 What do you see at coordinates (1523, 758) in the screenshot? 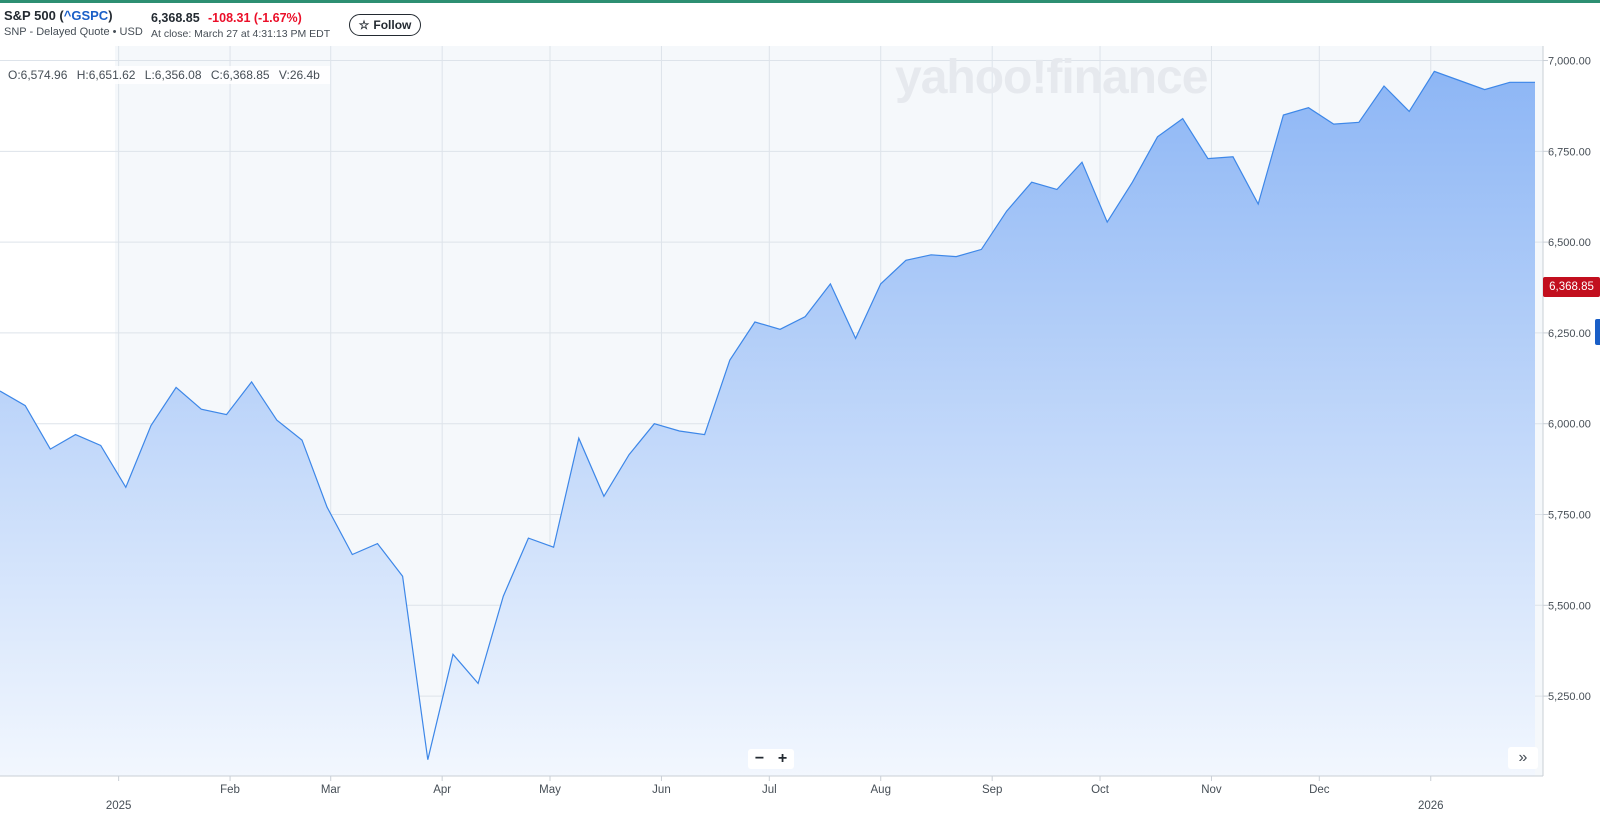
I see `scroll-to-latest-button: »` at bounding box center [1523, 758].